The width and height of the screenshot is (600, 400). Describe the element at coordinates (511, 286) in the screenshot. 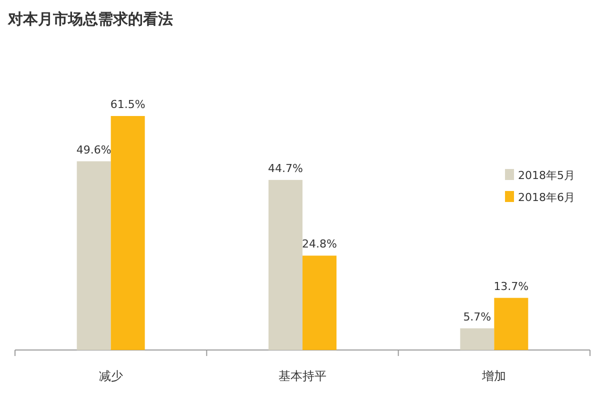

I see `data-label: 13.7%` at that location.